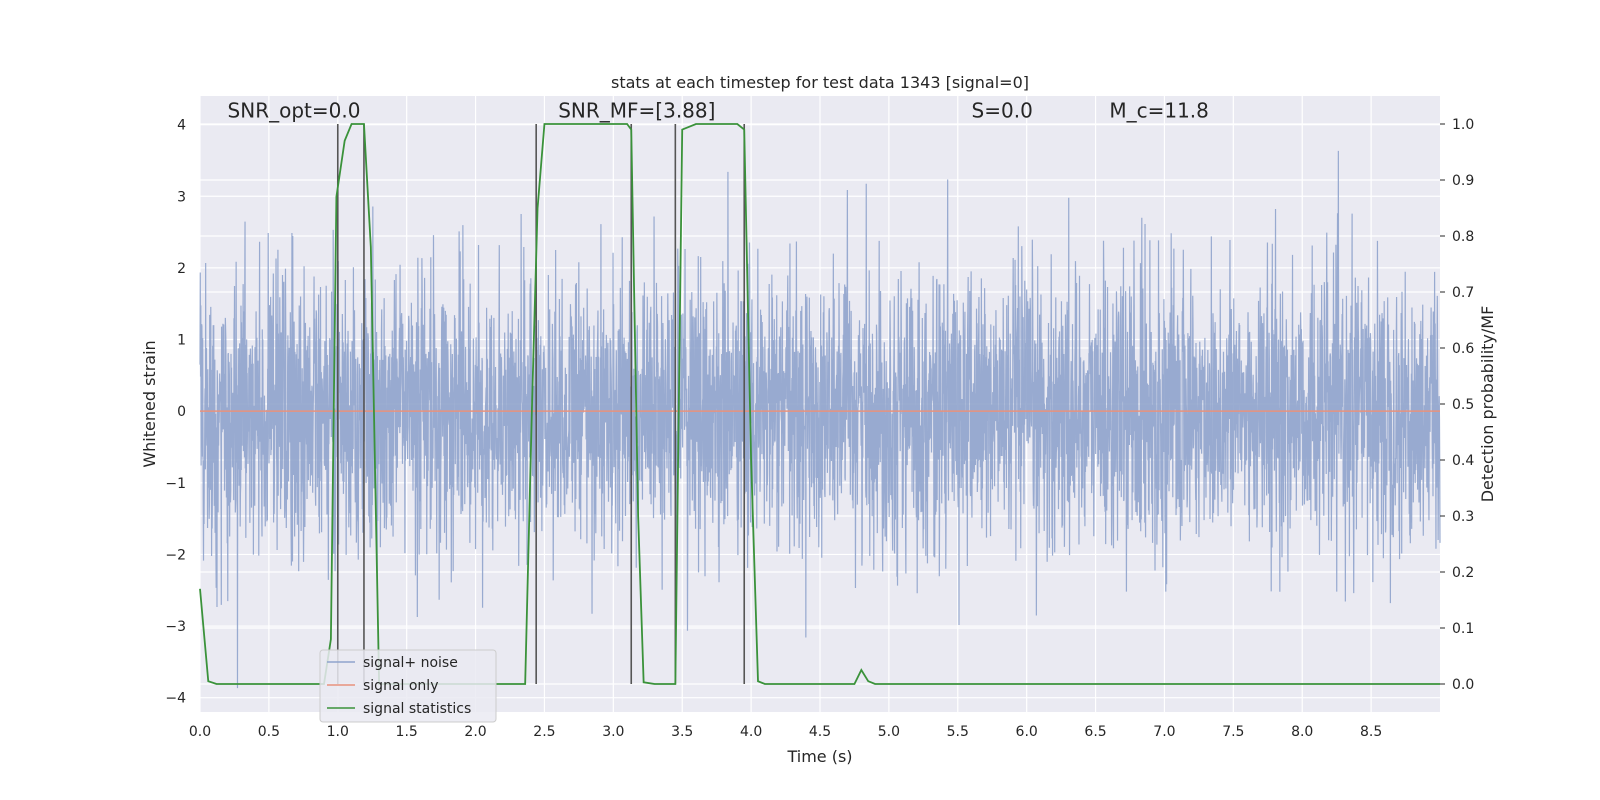 Image resolution: width=1600 pixels, height=800 pixels. What do you see at coordinates (200, 732) in the screenshot?
I see `x-tick-label: 0.0` at bounding box center [200, 732].